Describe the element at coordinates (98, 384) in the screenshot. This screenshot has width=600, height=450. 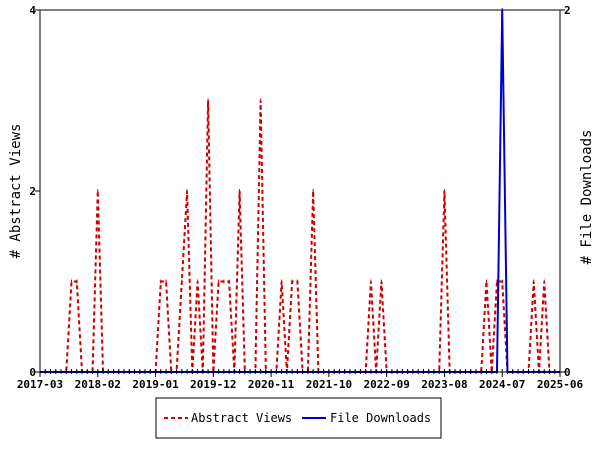
I see `x-tick-label: 2018-02` at that location.